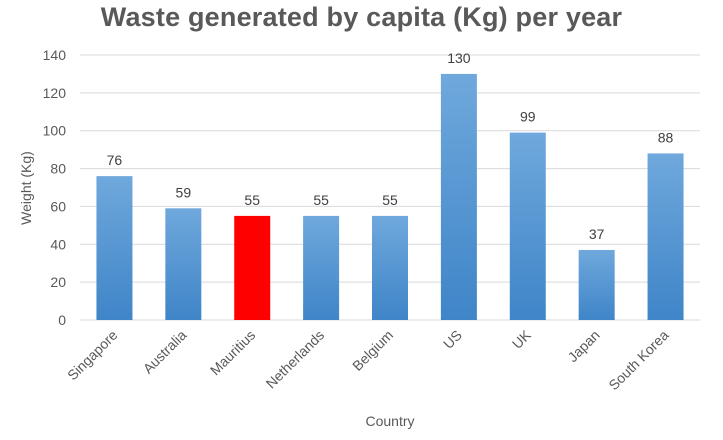  Describe the element at coordinates (58, 206) in the screenshot. I see `y-tick-label: 60` at that location.